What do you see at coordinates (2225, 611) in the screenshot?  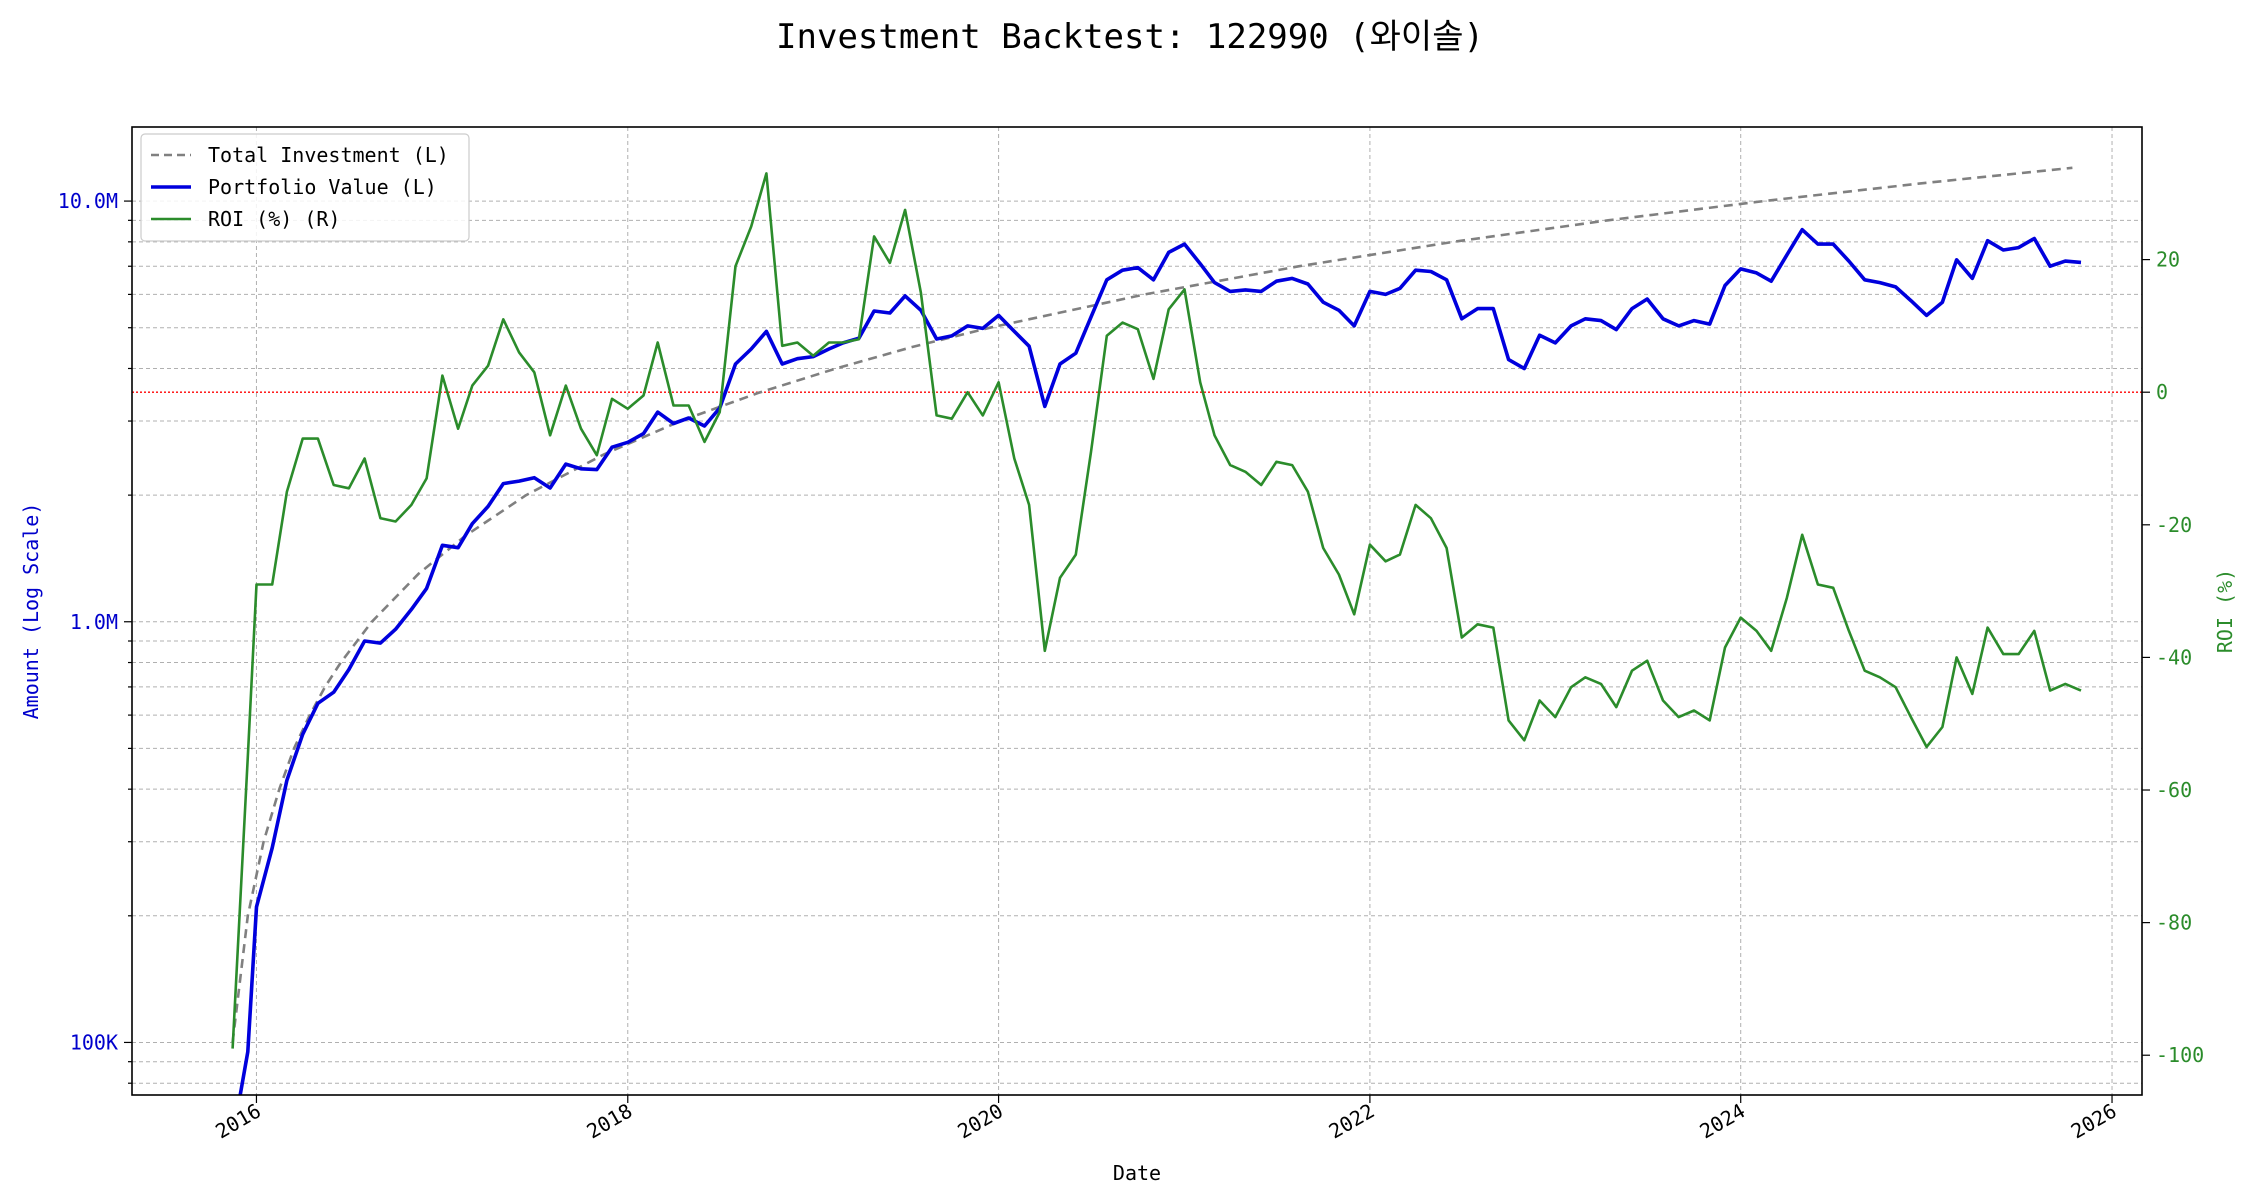 I see `y-right-axis-label: ROI (%)` at bounding box center [2225, 611].